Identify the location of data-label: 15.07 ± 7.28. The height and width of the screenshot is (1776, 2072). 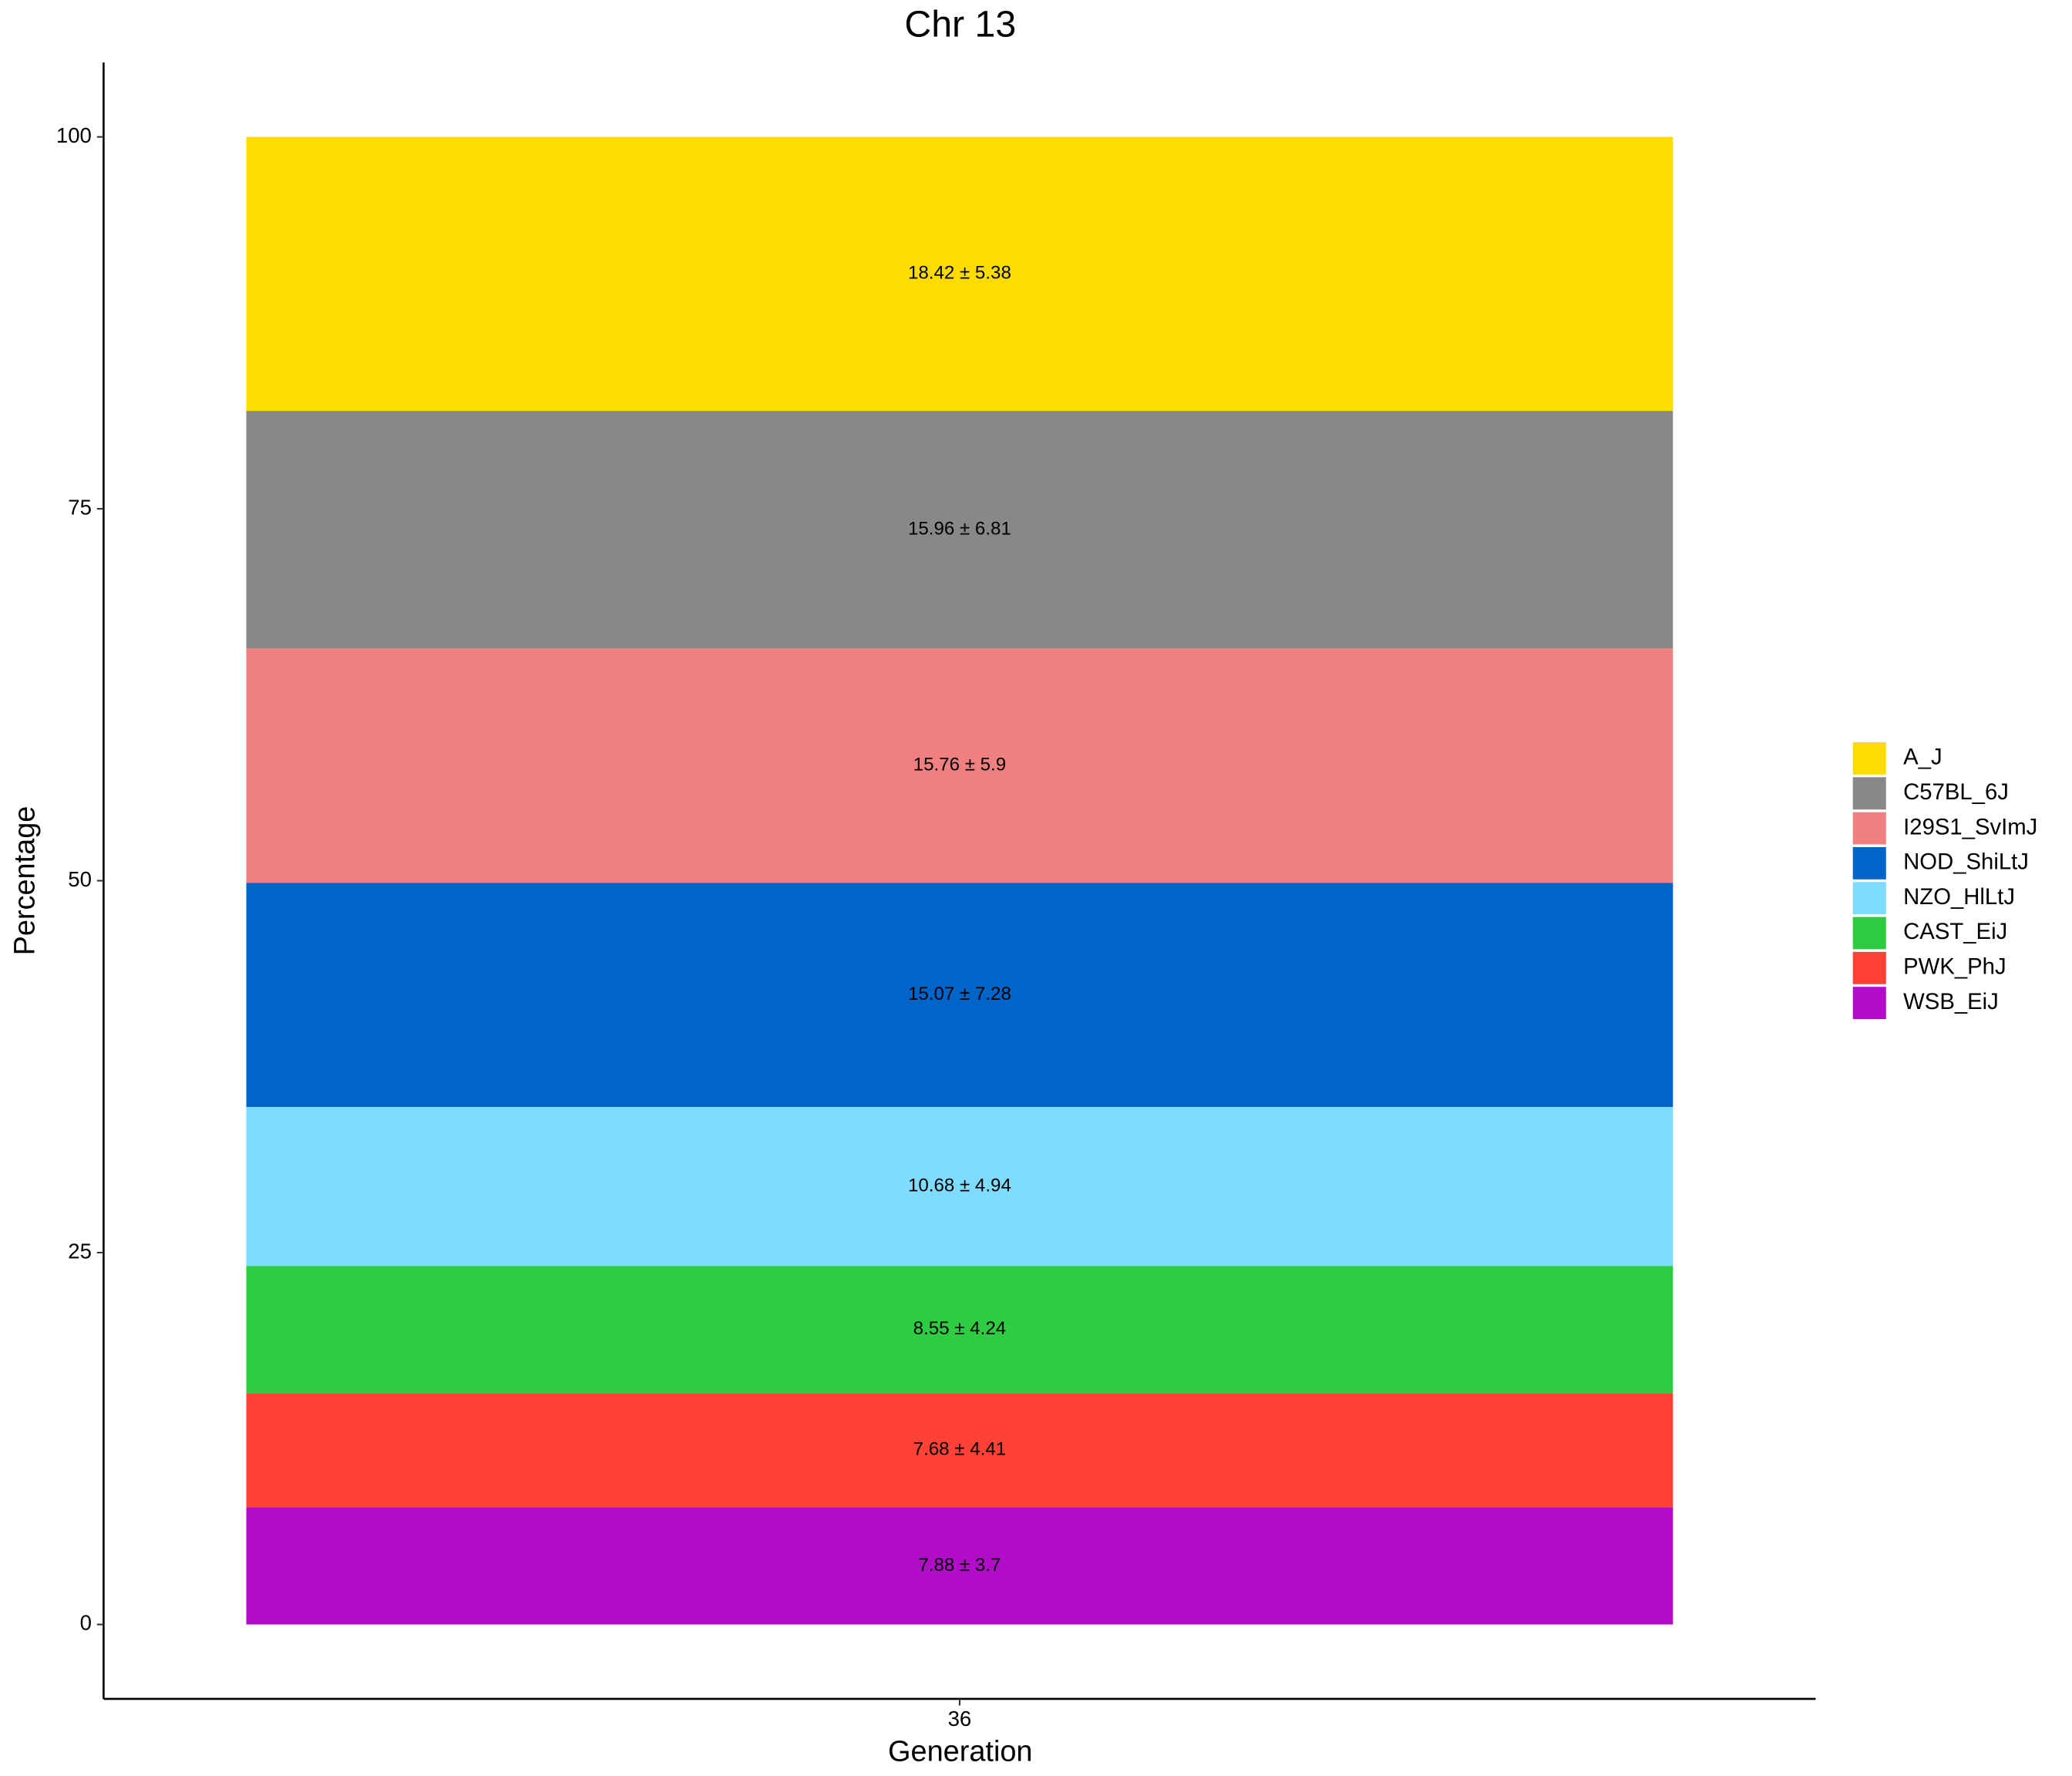
(960, 994).